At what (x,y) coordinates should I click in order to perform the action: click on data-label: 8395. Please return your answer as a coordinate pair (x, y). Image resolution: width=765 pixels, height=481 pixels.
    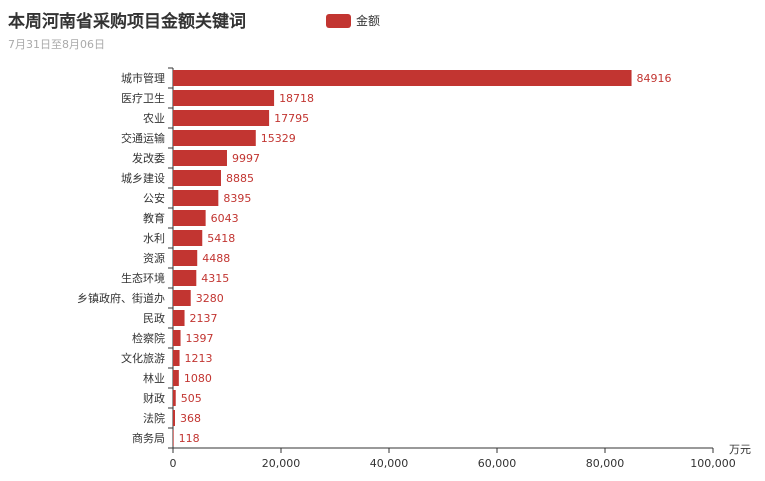
    Looking at the image, I should click on (237, 198).